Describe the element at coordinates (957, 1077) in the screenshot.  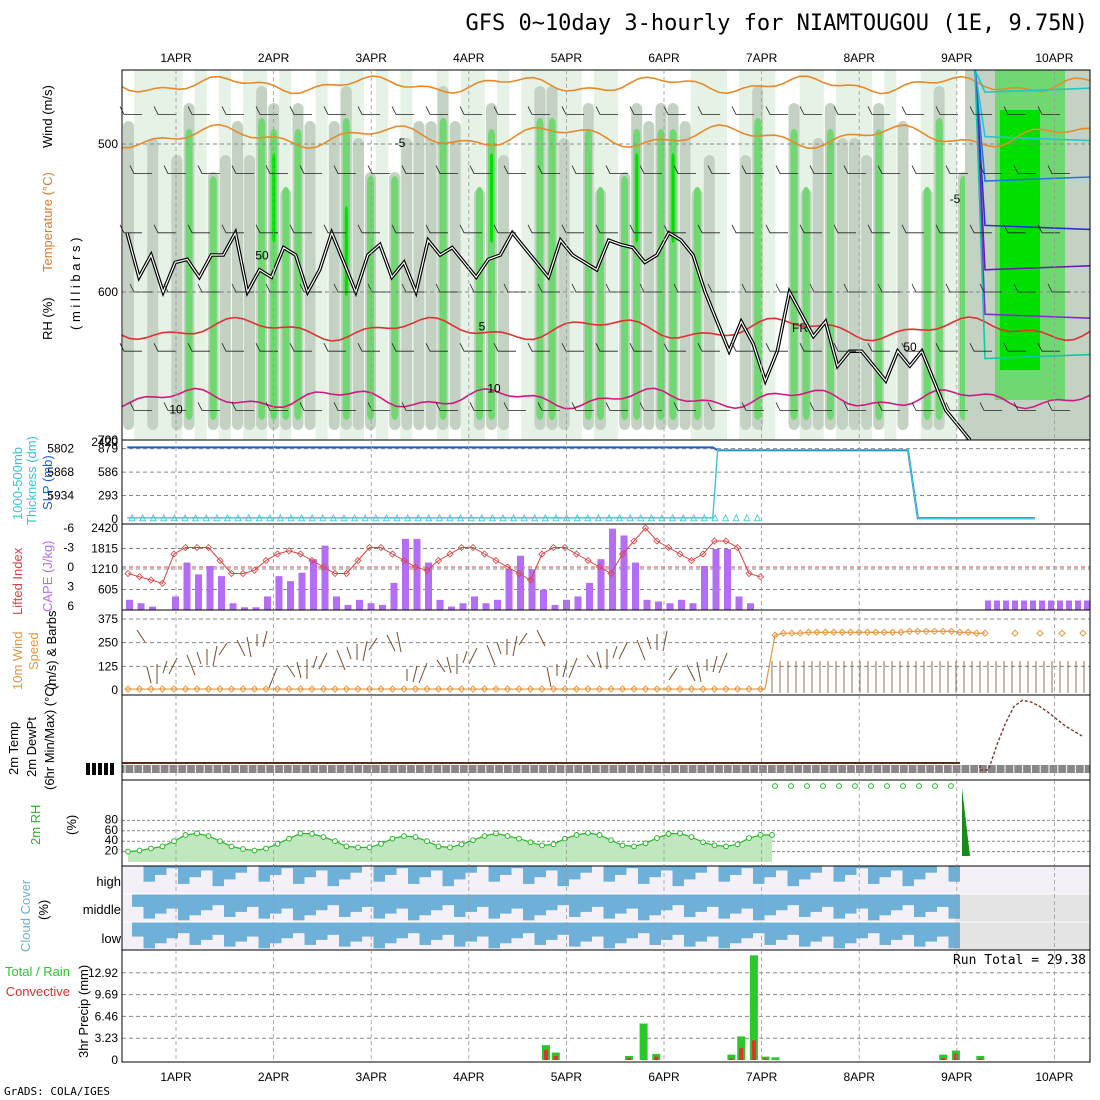
I see `date-label-bottom: 9APR` at that location.